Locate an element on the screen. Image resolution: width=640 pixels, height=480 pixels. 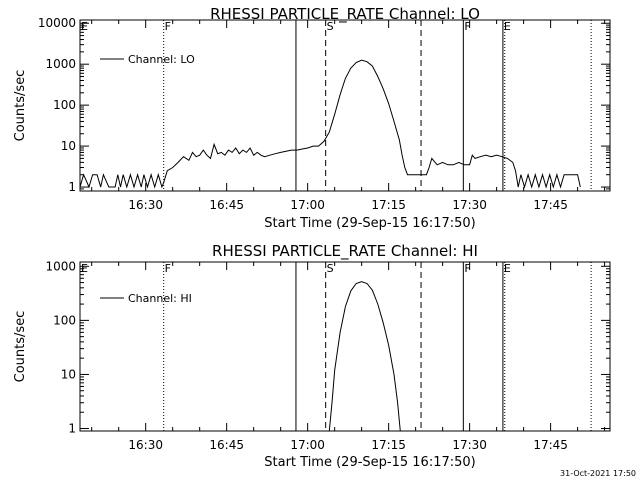
footer-timestamp: 31-Oct-2021 17:50 is located at coordinates (598, 473).